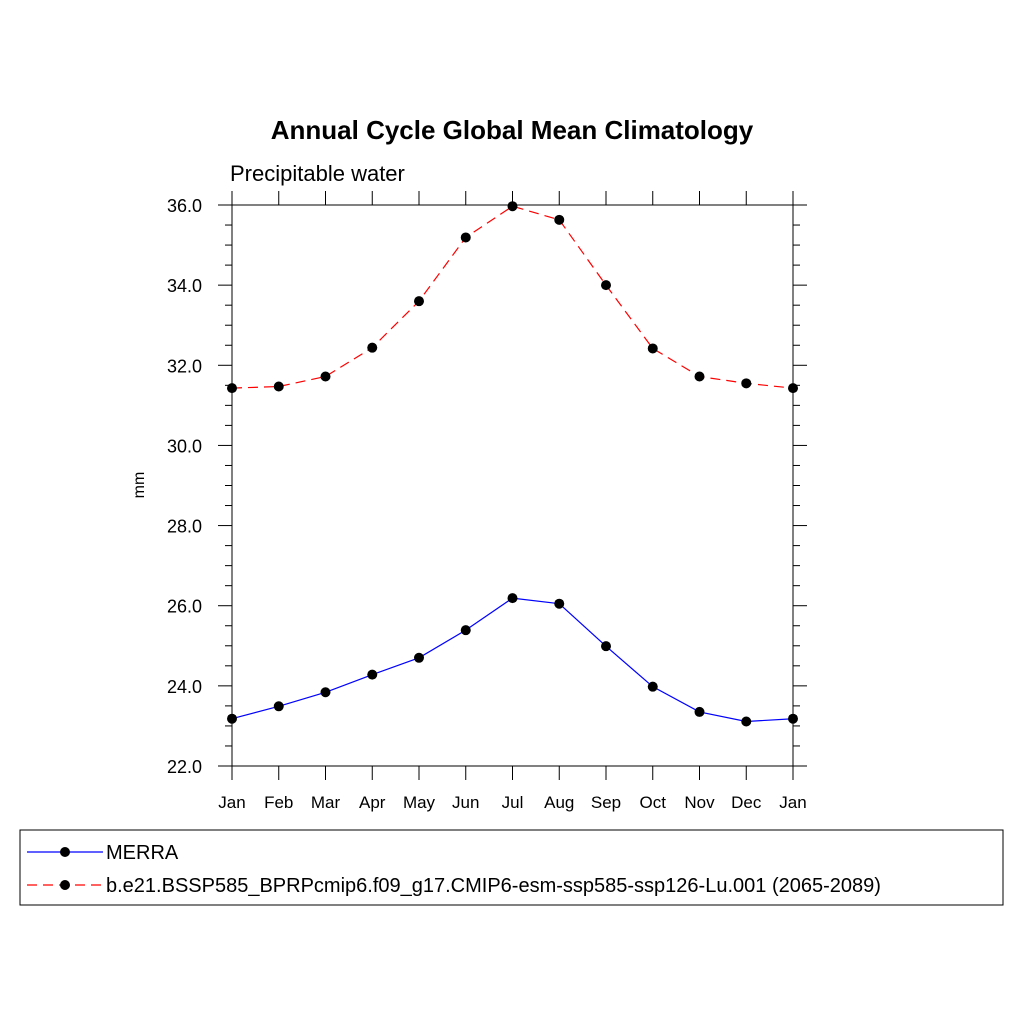  I want to click on y-tick-label-6: 34.0, so click(184, 286).